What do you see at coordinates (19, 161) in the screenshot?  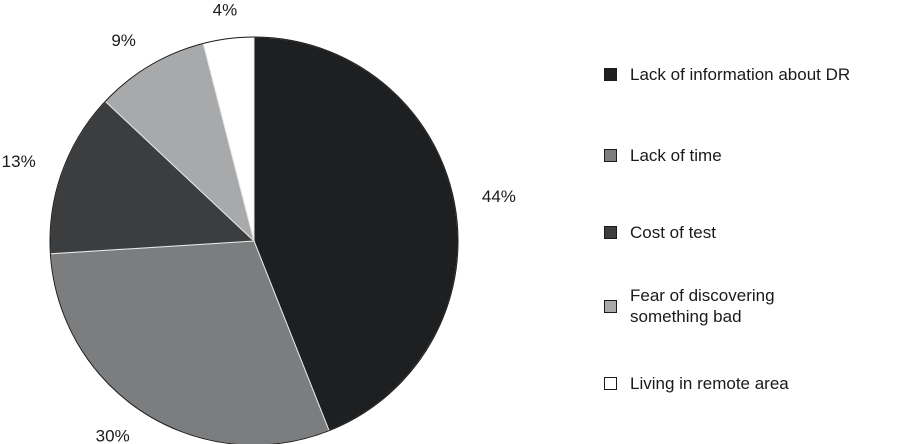 I see `pie-percent-label: 13%` at bounding box center [19, 161].